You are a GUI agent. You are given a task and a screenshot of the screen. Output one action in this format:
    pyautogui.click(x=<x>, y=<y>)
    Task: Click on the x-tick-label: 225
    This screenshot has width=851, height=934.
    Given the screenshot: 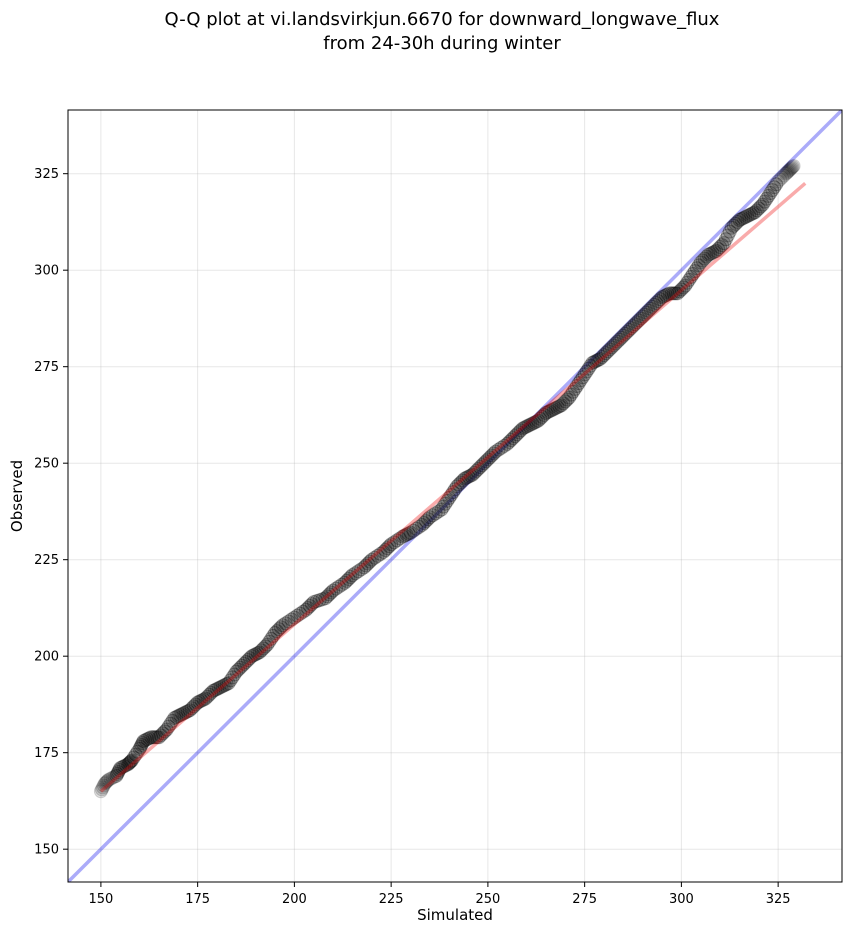 What is the action you would take?
    pyautogui.click(x=391, y=899)
    